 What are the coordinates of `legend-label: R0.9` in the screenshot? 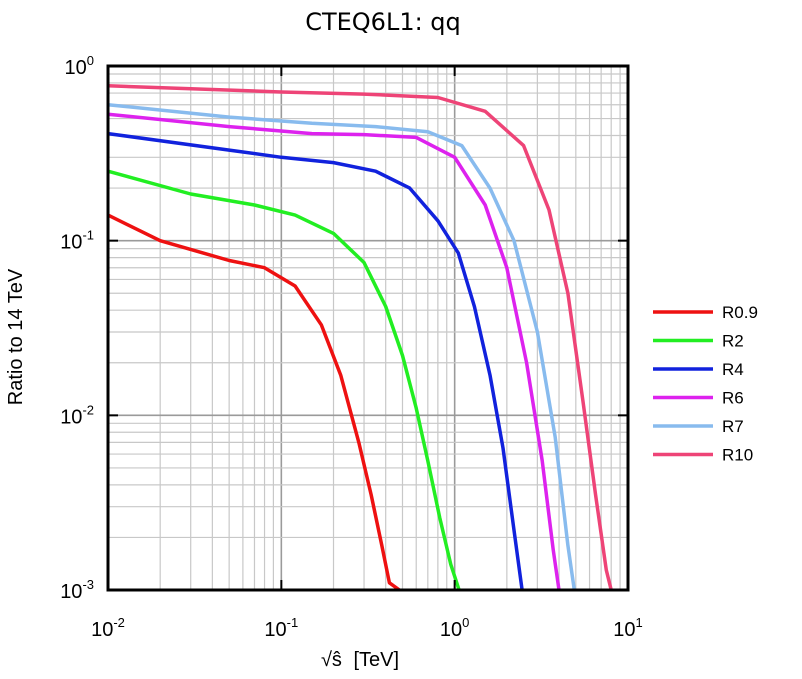 It's located at (740, 312).